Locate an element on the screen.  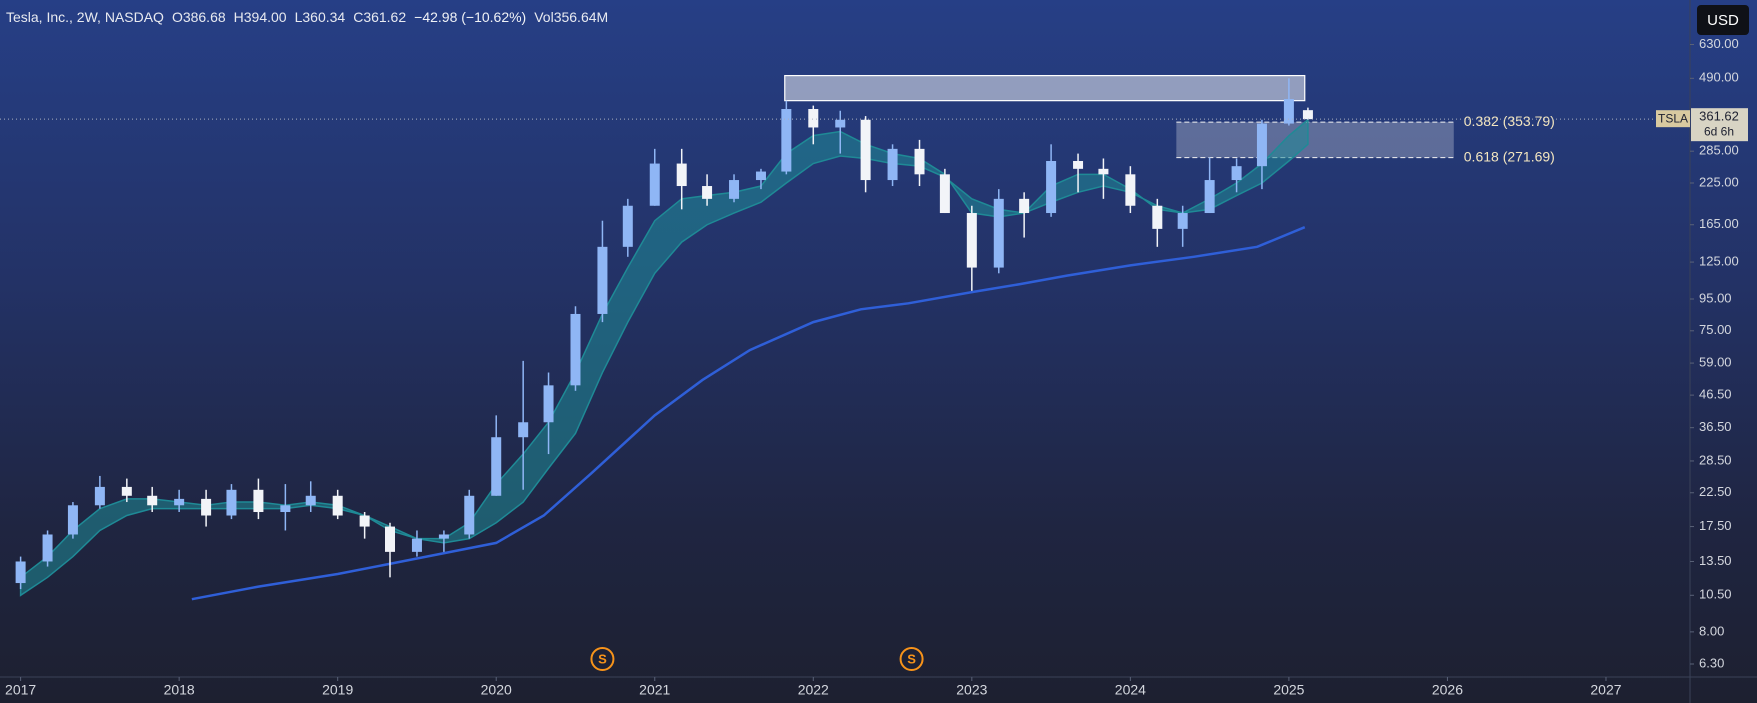
y-tick-label: 36.50 is located at coordinates (1715, 426).